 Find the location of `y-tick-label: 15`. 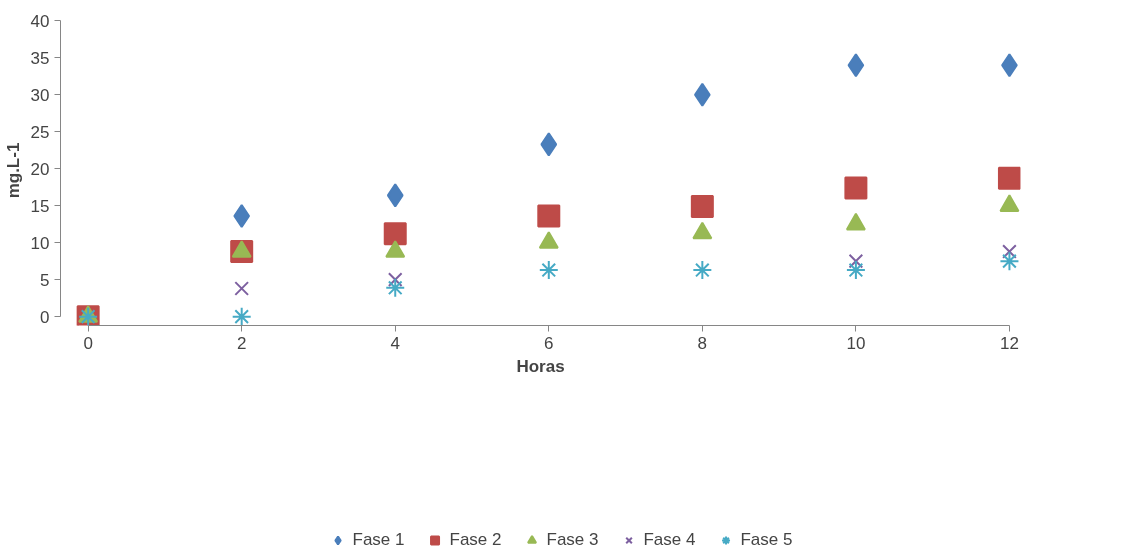

y-tick-label: 15 is located at coordinates (40, 206).